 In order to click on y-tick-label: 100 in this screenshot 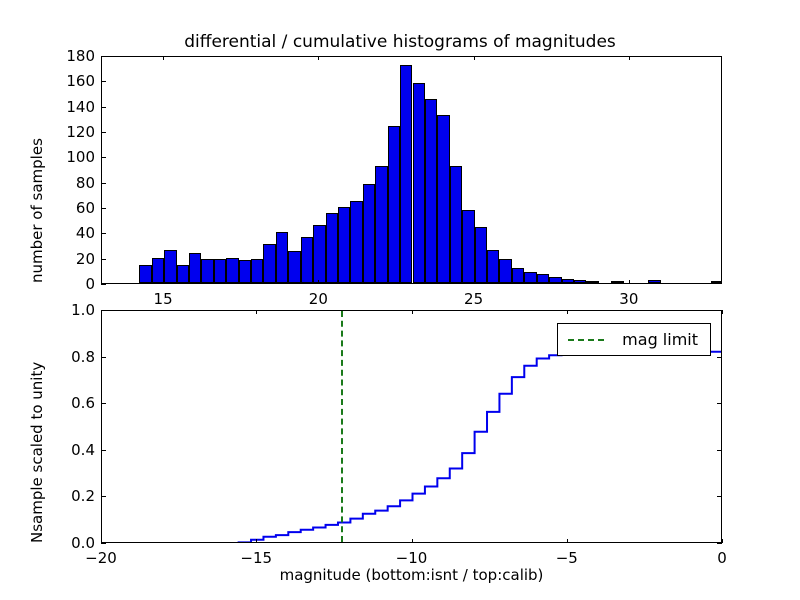, I will do `click(80, 157)`.